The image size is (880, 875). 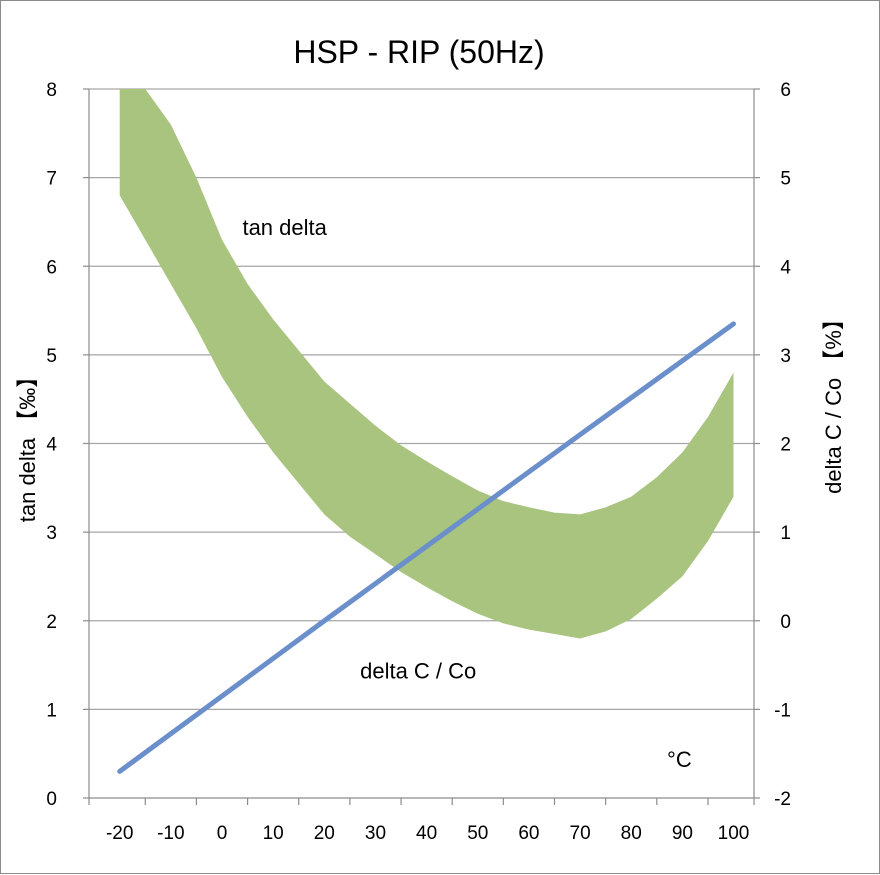 What do you see at coordinates (782, 799) in the screenshot?
I see `y-right-tick-label: -2` at bounding box center [782, 799].